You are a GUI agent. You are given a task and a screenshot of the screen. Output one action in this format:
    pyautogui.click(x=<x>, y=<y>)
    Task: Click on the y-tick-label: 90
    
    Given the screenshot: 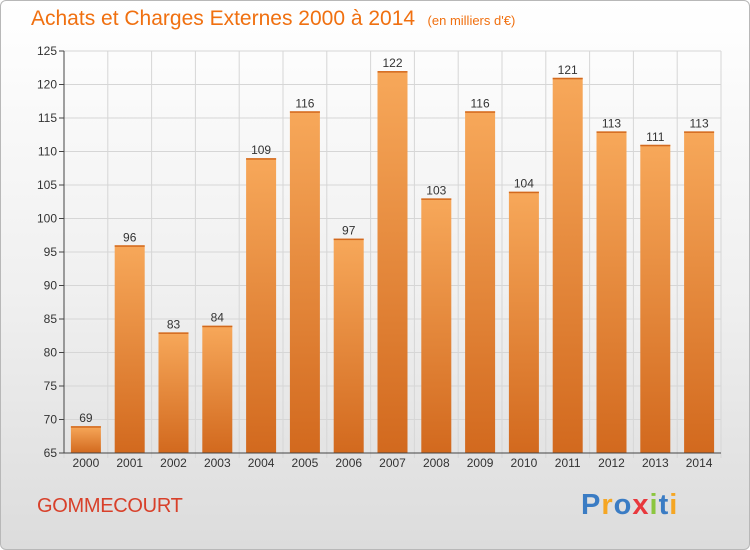 What is the action you would take?
    pyautogui.click(x=51, y=286)
    